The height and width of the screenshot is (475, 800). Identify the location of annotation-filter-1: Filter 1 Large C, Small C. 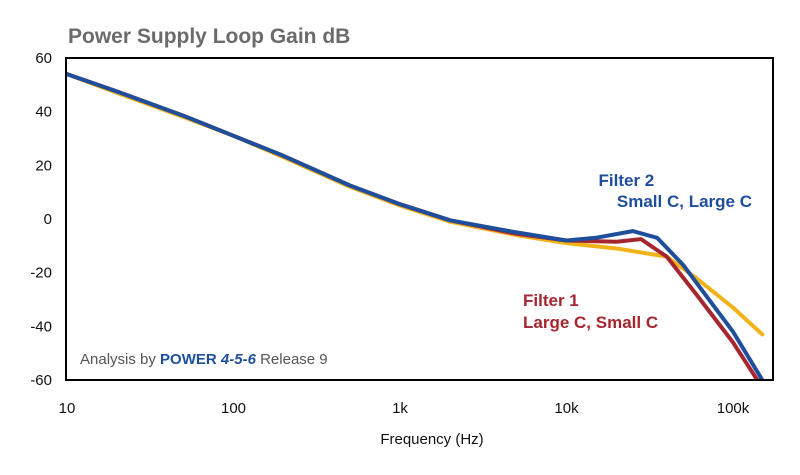
(590, 311).